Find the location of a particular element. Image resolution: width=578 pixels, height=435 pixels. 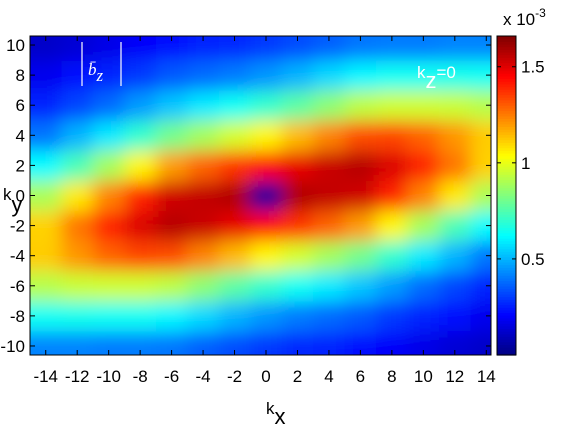

y-tick-label: 10 is located at coordinates (15, 45).